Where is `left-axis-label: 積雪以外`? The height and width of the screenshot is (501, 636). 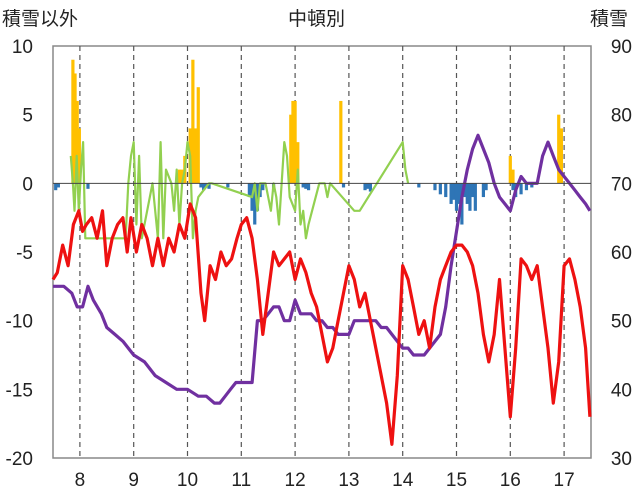 left-axis-label: 積雪以外 is located at coordinates (40, 19).